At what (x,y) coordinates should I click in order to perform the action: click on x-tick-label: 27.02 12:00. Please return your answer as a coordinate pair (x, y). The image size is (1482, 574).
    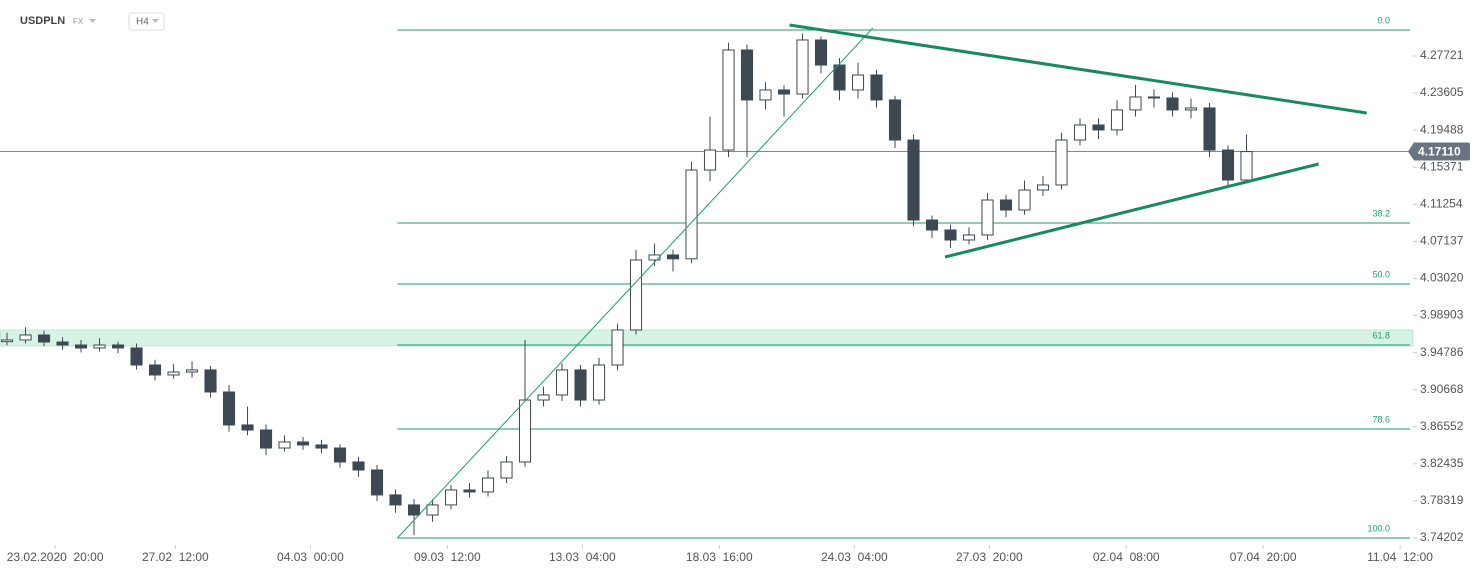
    Looking at the image, I should click on (175, 557).